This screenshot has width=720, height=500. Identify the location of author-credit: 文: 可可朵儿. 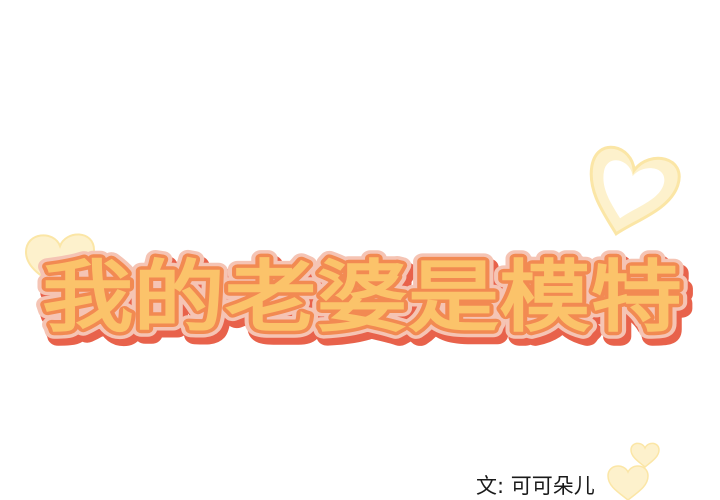
(535, 486).